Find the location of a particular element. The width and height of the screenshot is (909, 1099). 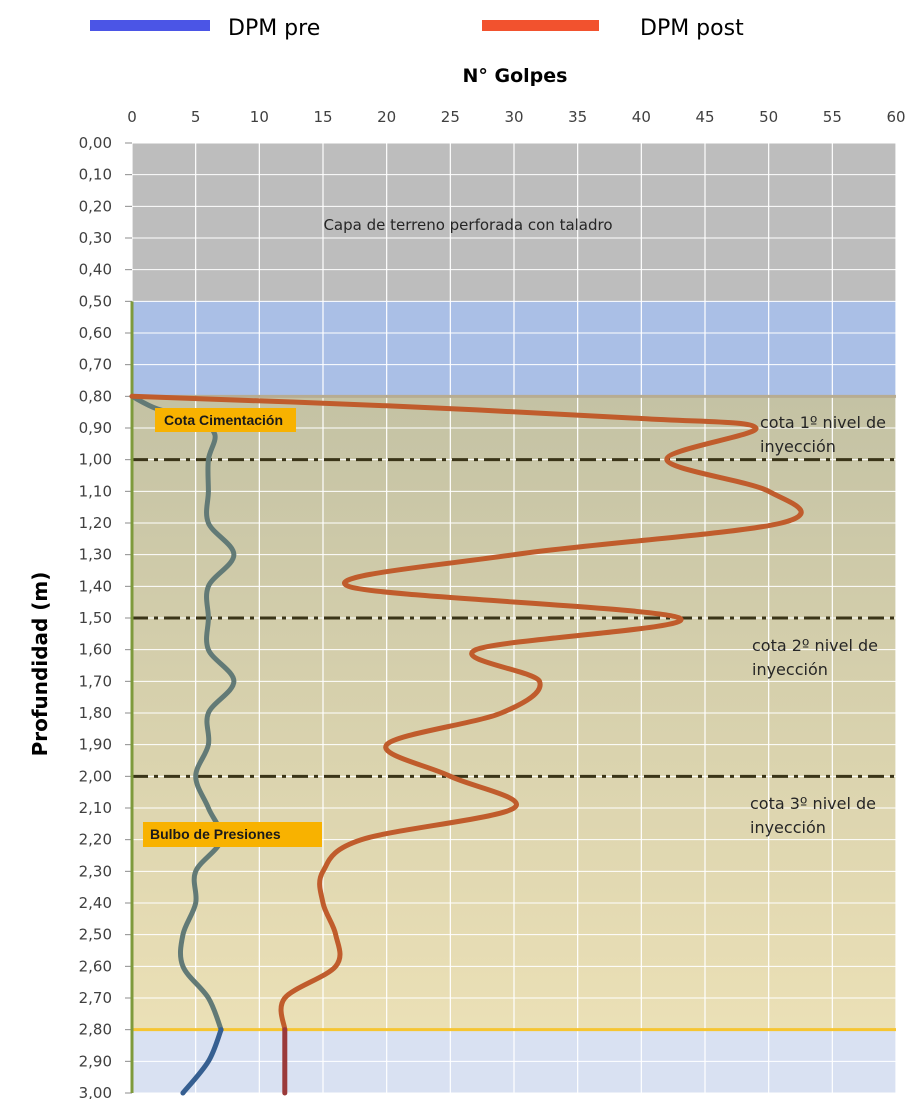

x-tick-label: 55 is located at coordinates (832, 117).